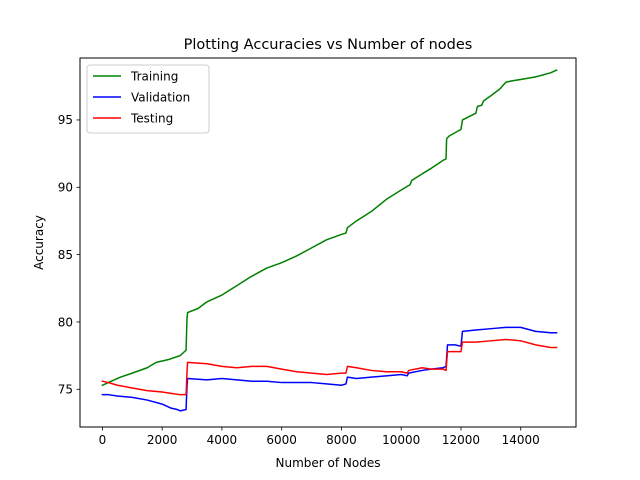 The height and width of the screenshot is (480, 640). I want to click on legend-box, so click(148, 99).